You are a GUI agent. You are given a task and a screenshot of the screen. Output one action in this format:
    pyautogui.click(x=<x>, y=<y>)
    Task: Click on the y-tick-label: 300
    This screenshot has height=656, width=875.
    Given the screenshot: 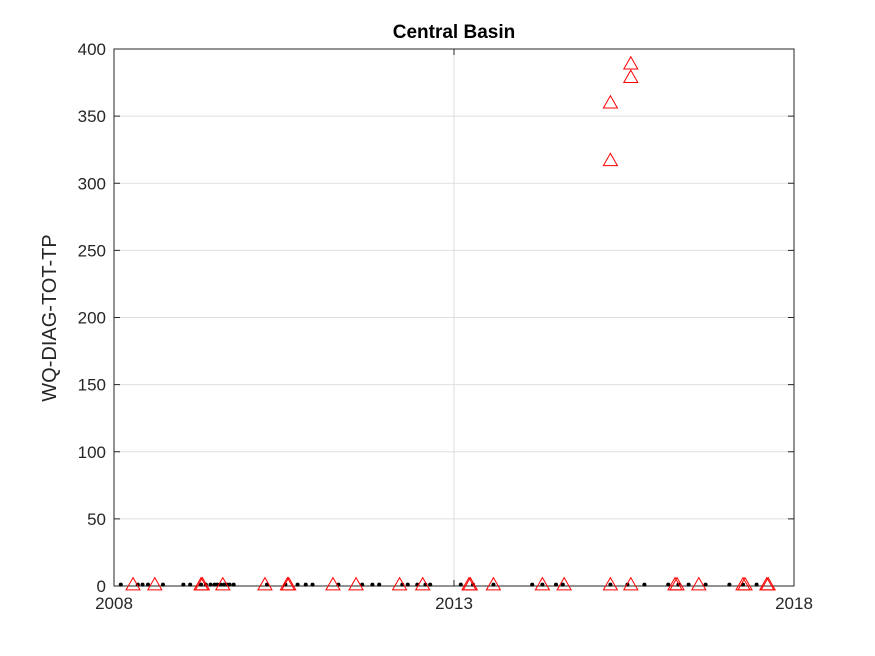 What is the action you would take?
    pyautogui.click(x=92, y=183)
    